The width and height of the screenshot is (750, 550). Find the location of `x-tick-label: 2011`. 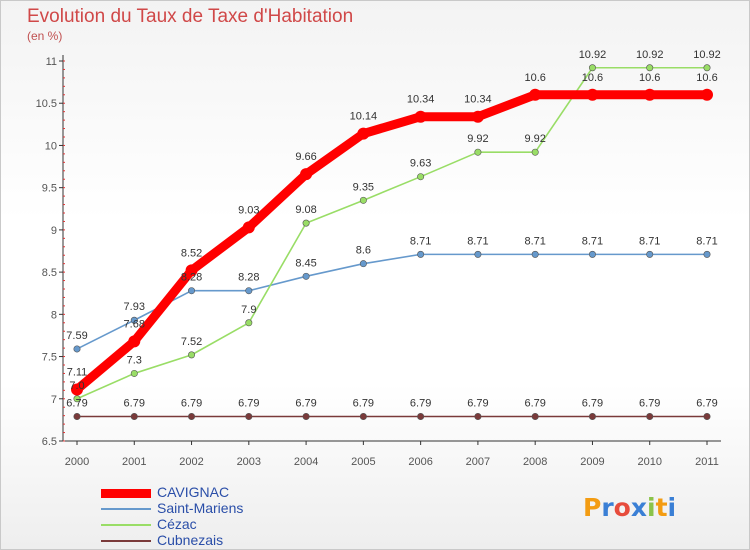

x-tick-label: 2011 is located at coordinates (707, 462).